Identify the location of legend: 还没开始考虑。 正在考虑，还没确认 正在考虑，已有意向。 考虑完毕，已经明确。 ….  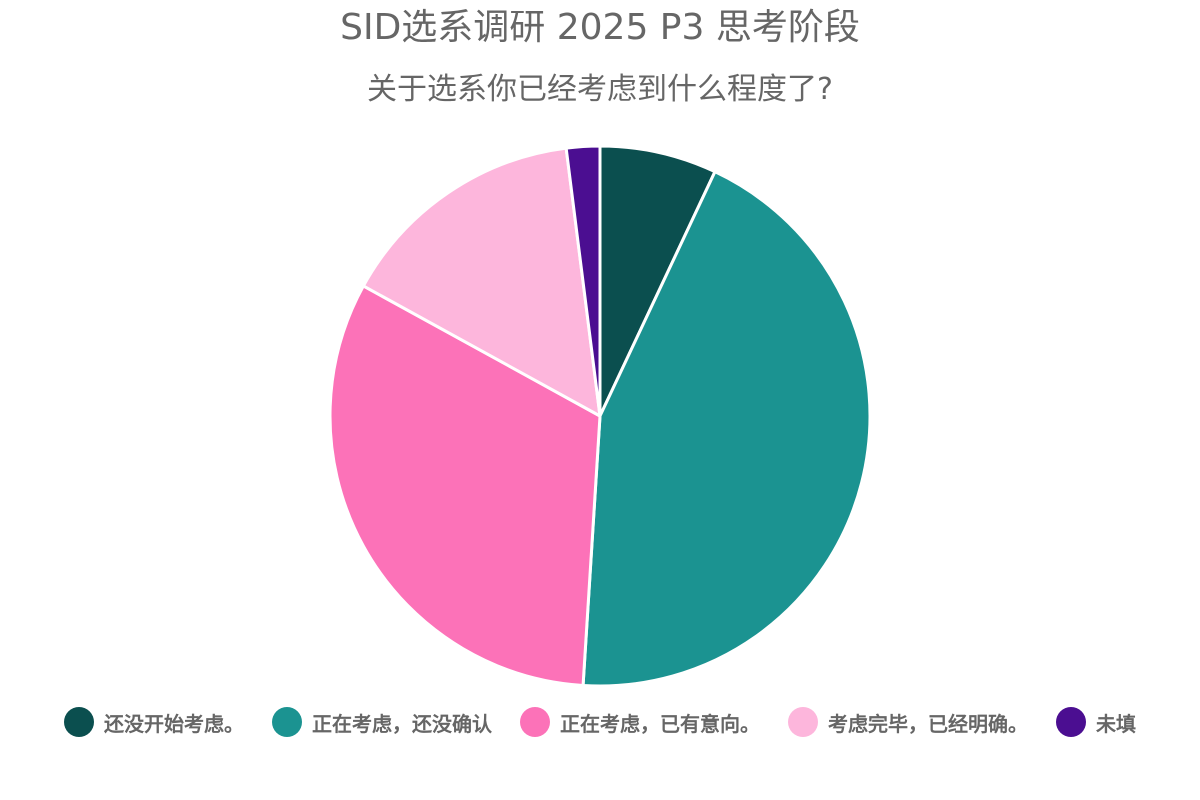
(600, 722).